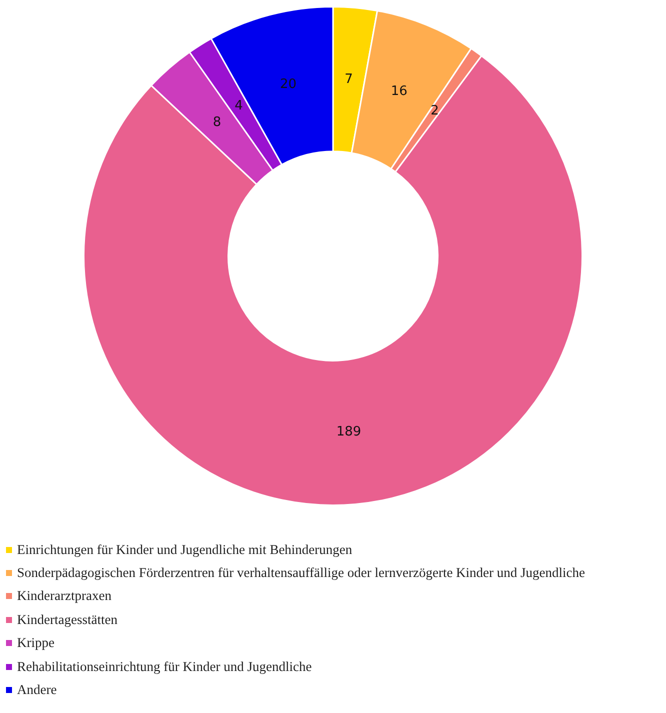  What do you see at coordinates (434, 111) in the screenshot?
I see `data-label: 2` at bounding box center [434, 111].